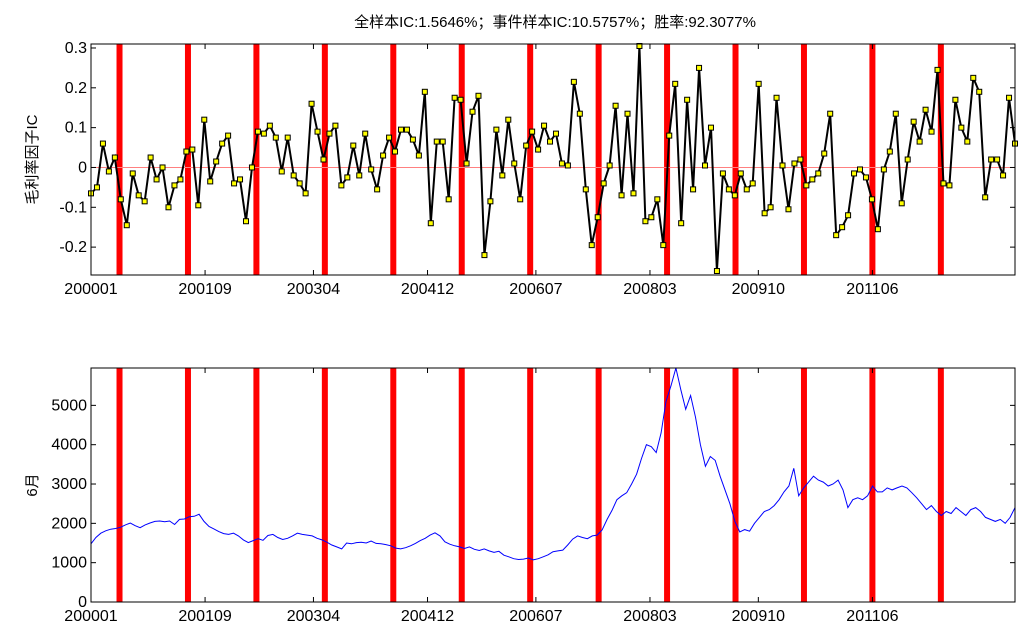 The image size is (1029, 630). Describe the element at coordinates (649, 289) in the screenshot. I see `x-tick-label: 200803` at that location.